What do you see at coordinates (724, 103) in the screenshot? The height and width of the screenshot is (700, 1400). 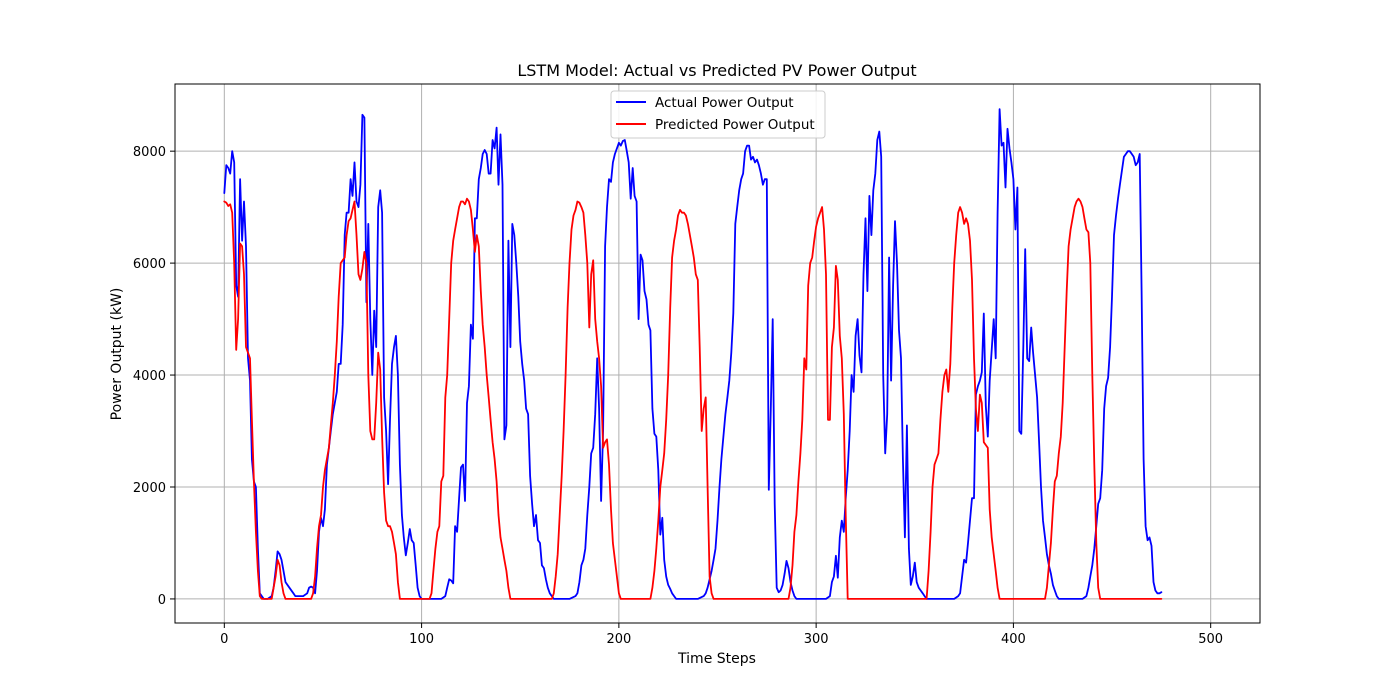 I see `legend-label-actual: Actual Power Output` at bounding box center [724, 103].